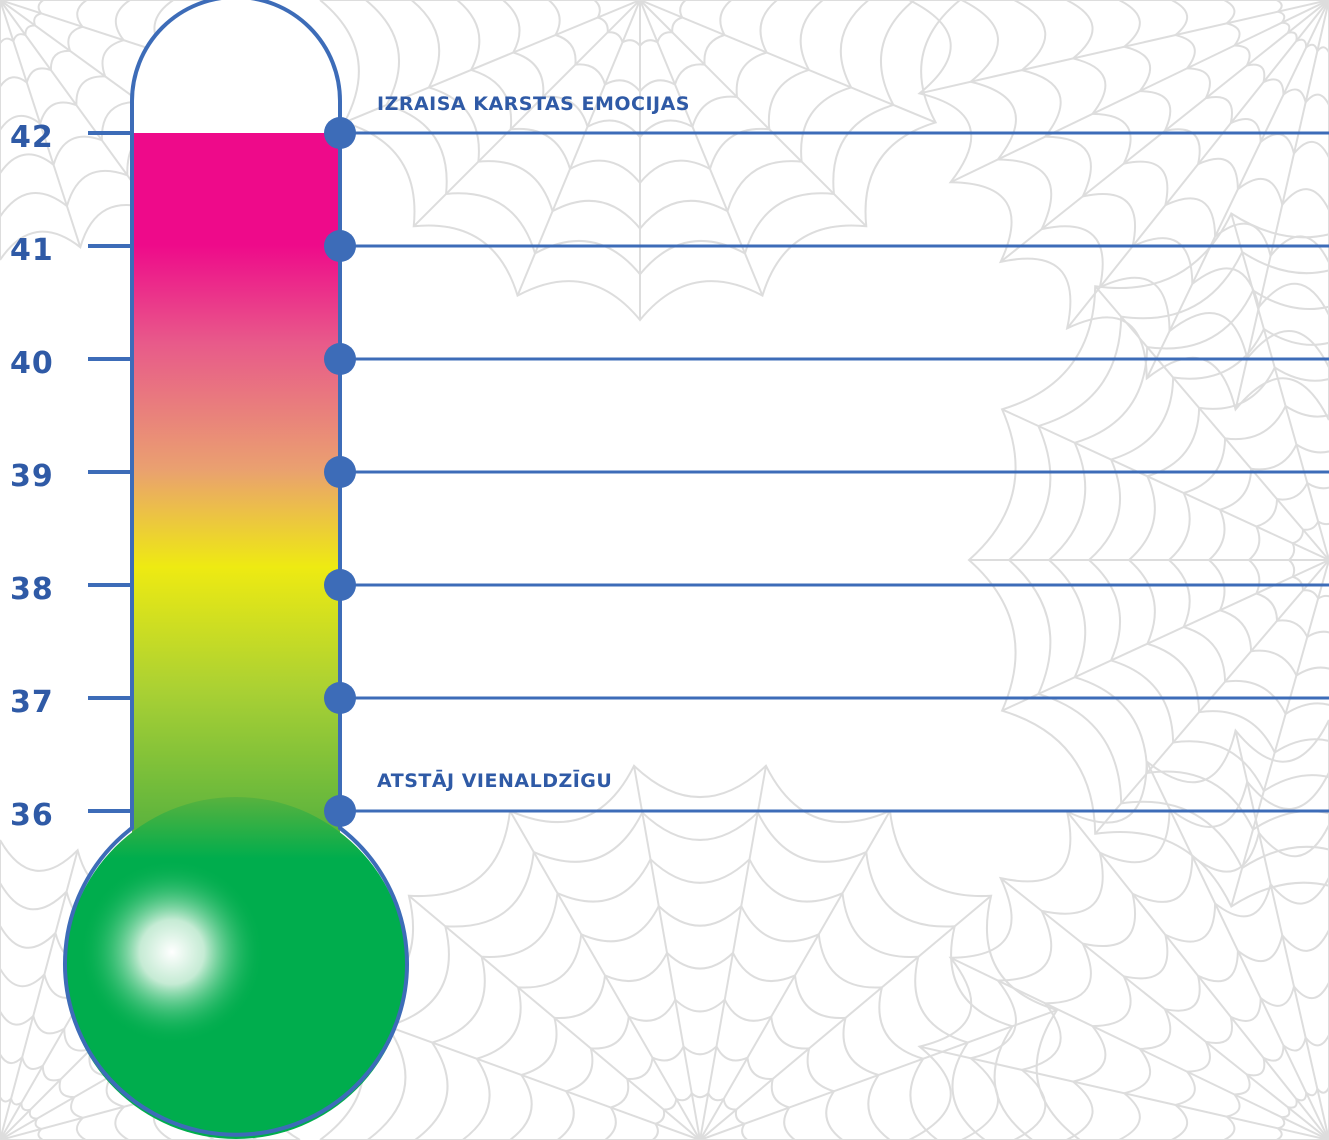 This screenshot has height=1140, width=1329. Describe the element at coordinates (32, 250) in the screenshot. I see `scale-label-41: 41` at that location.